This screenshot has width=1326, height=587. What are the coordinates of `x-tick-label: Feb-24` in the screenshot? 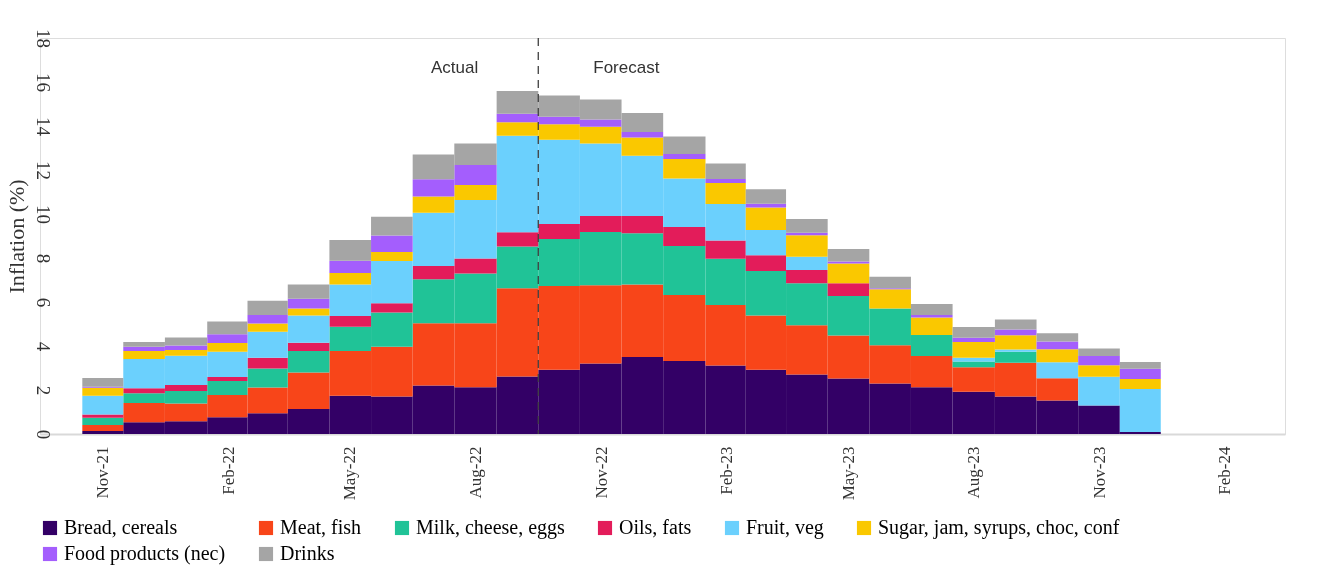 It's located at (1225, 470).